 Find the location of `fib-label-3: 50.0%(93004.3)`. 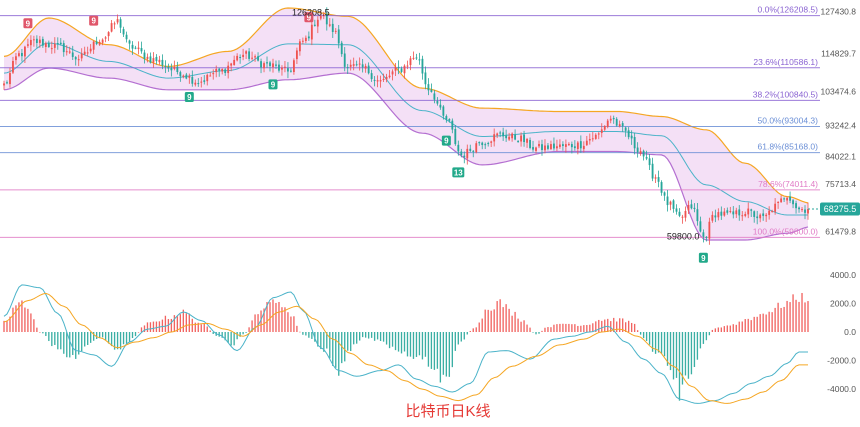

fib-label-3: 50.0%(93004.3) is located at coordinates (788, 120).